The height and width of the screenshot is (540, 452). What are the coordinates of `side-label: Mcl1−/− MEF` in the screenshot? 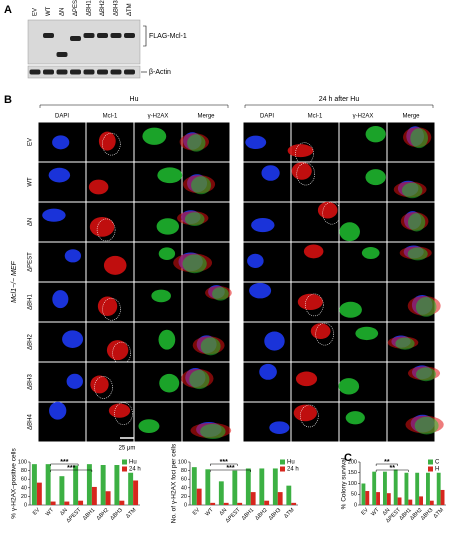 It's located at (14, 281).